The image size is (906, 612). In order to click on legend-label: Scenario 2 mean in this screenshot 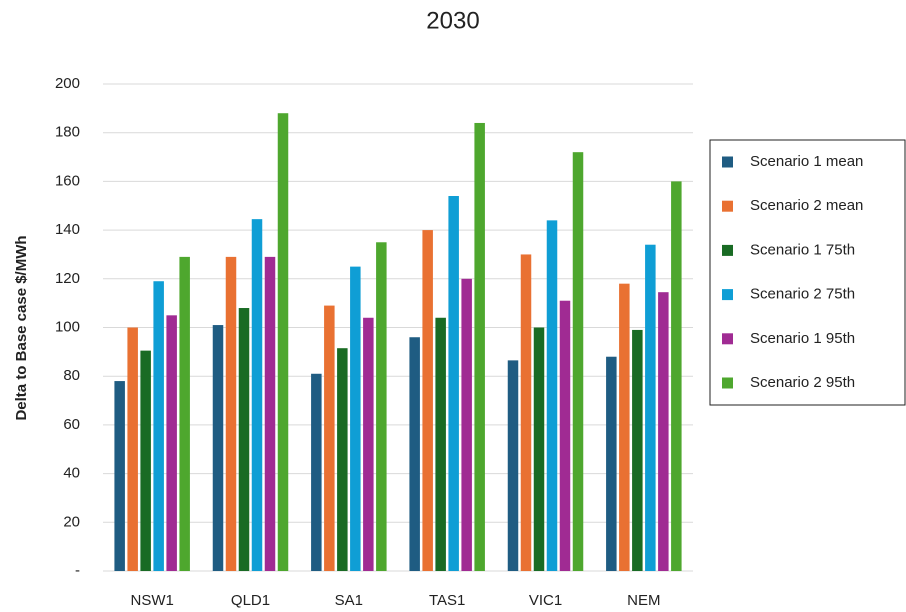, I will do `click(806, 205)`.